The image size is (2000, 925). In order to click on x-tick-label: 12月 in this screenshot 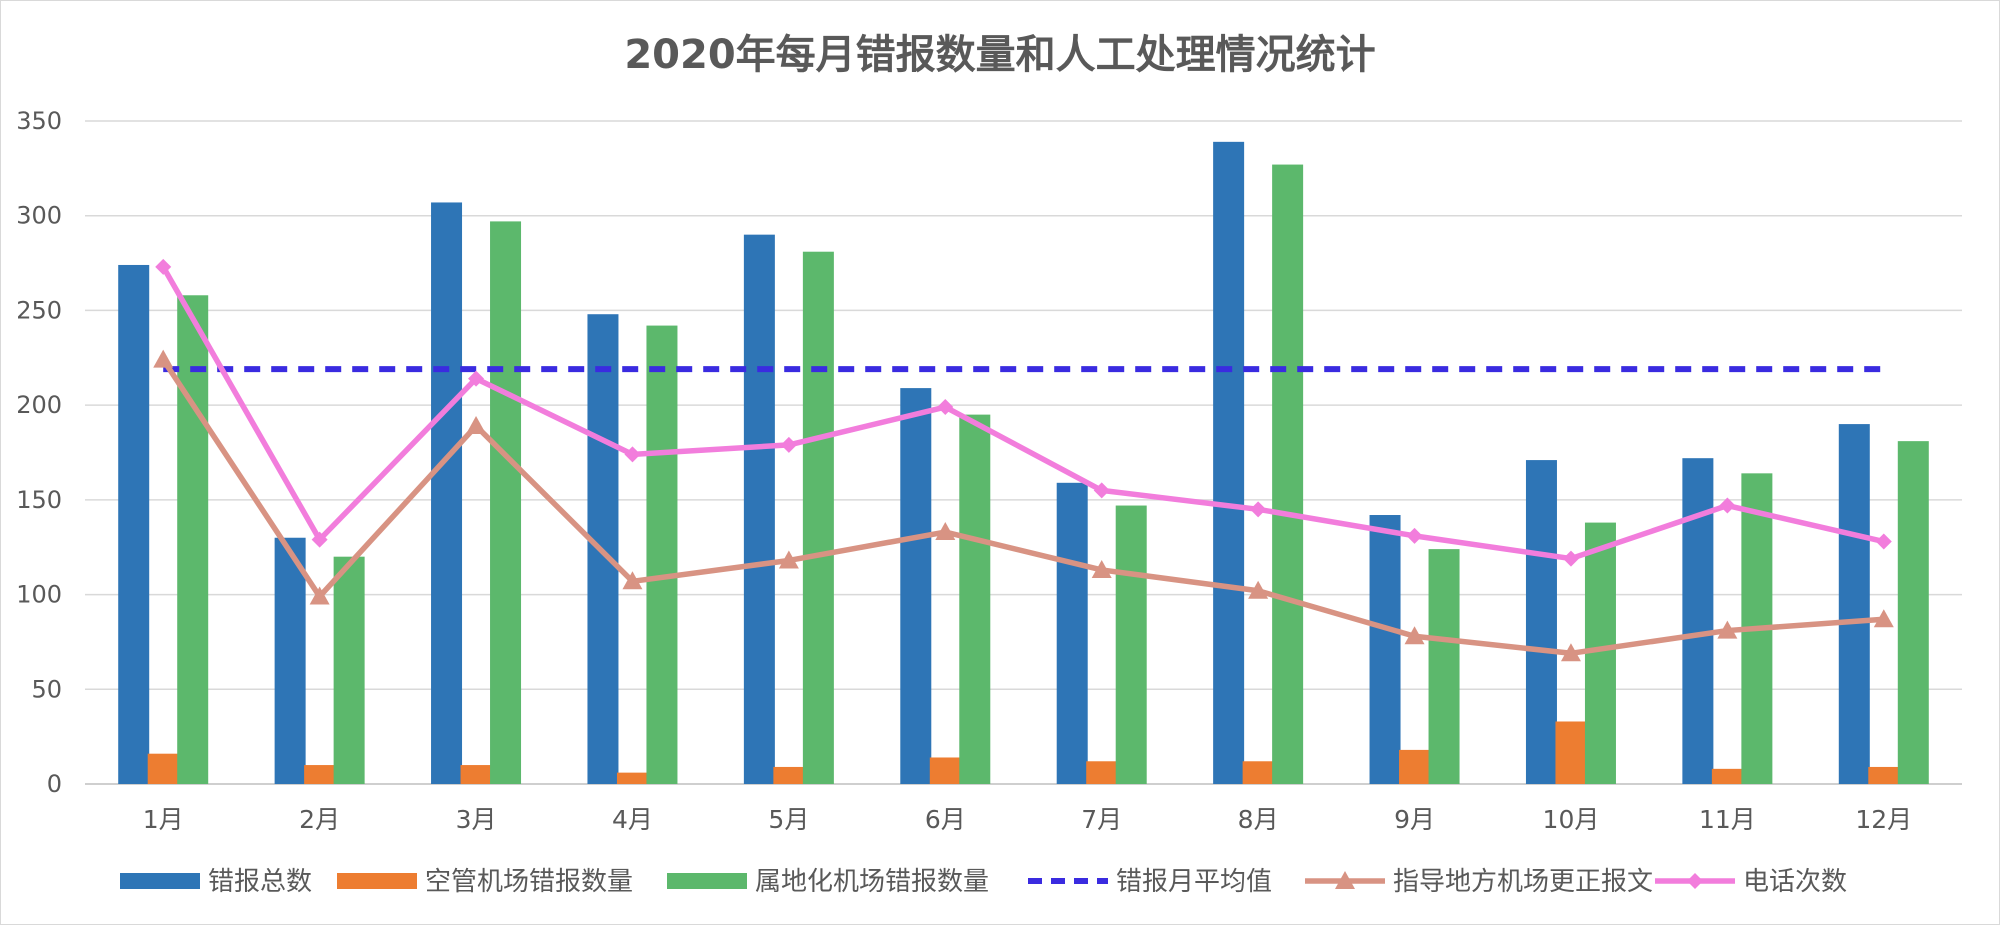, I will do `click(1883, 819)`.